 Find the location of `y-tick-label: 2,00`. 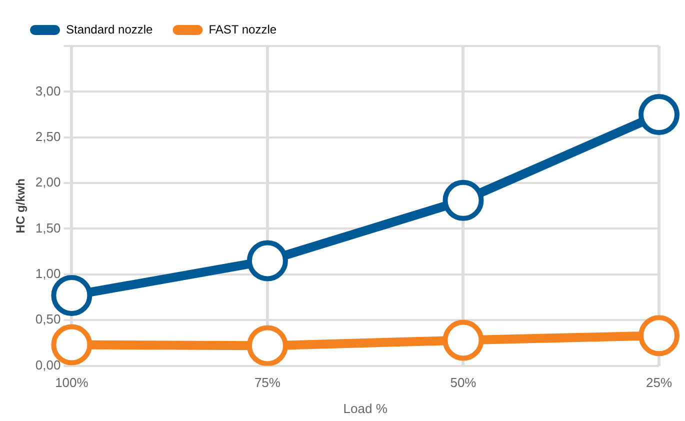

y-tick-label: 2,00 is located at coordinates (48, 182).